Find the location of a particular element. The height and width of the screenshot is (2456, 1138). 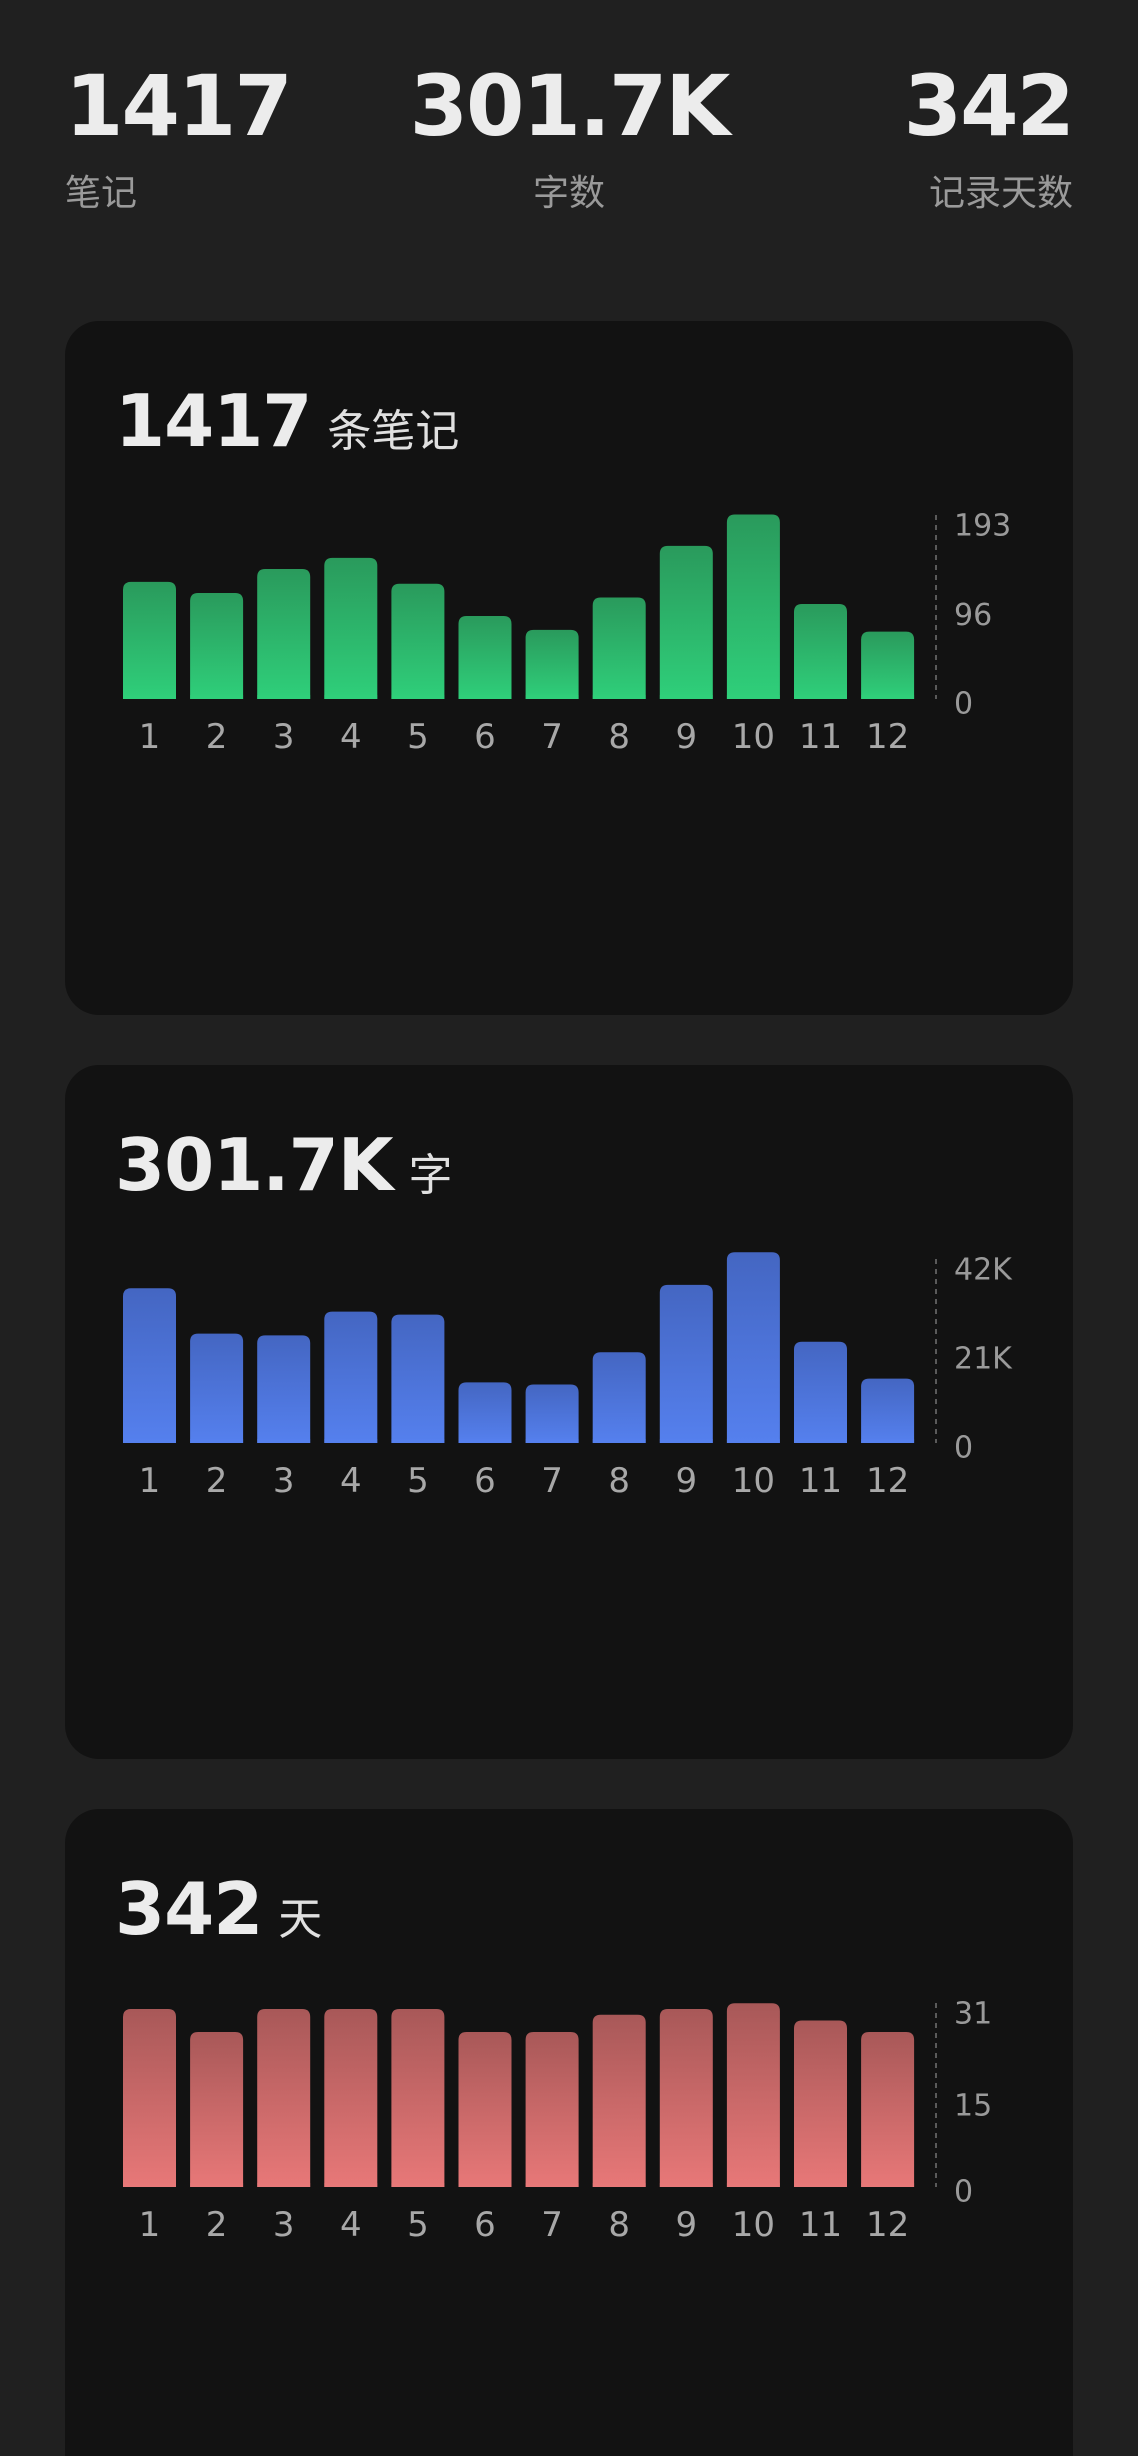

card-title: 342 天 is located at coordinates (218, 1909).